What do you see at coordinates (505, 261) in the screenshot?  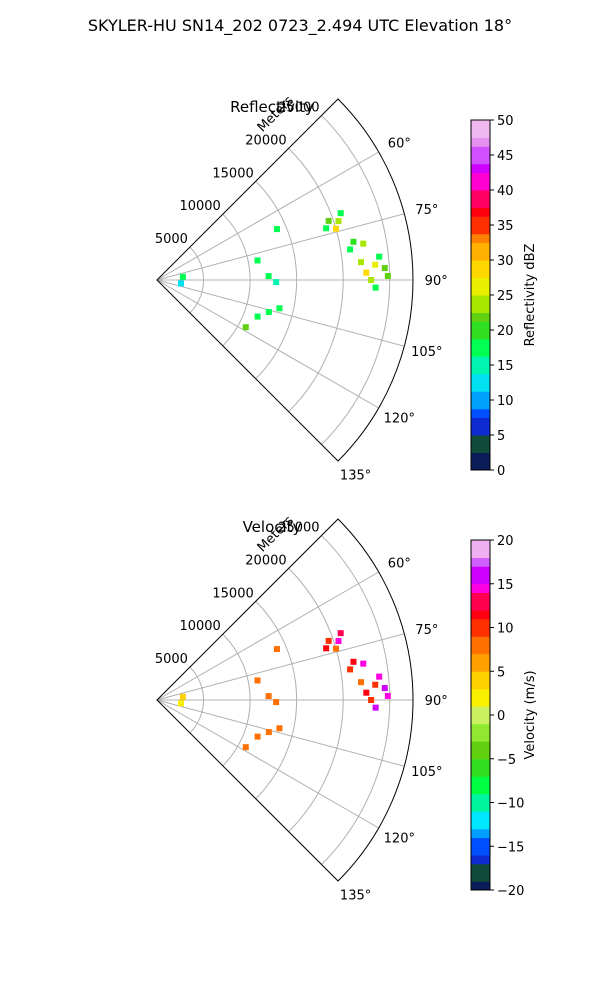 I see `colorbar-tick-label: 30` at bounding box center [505, 261].